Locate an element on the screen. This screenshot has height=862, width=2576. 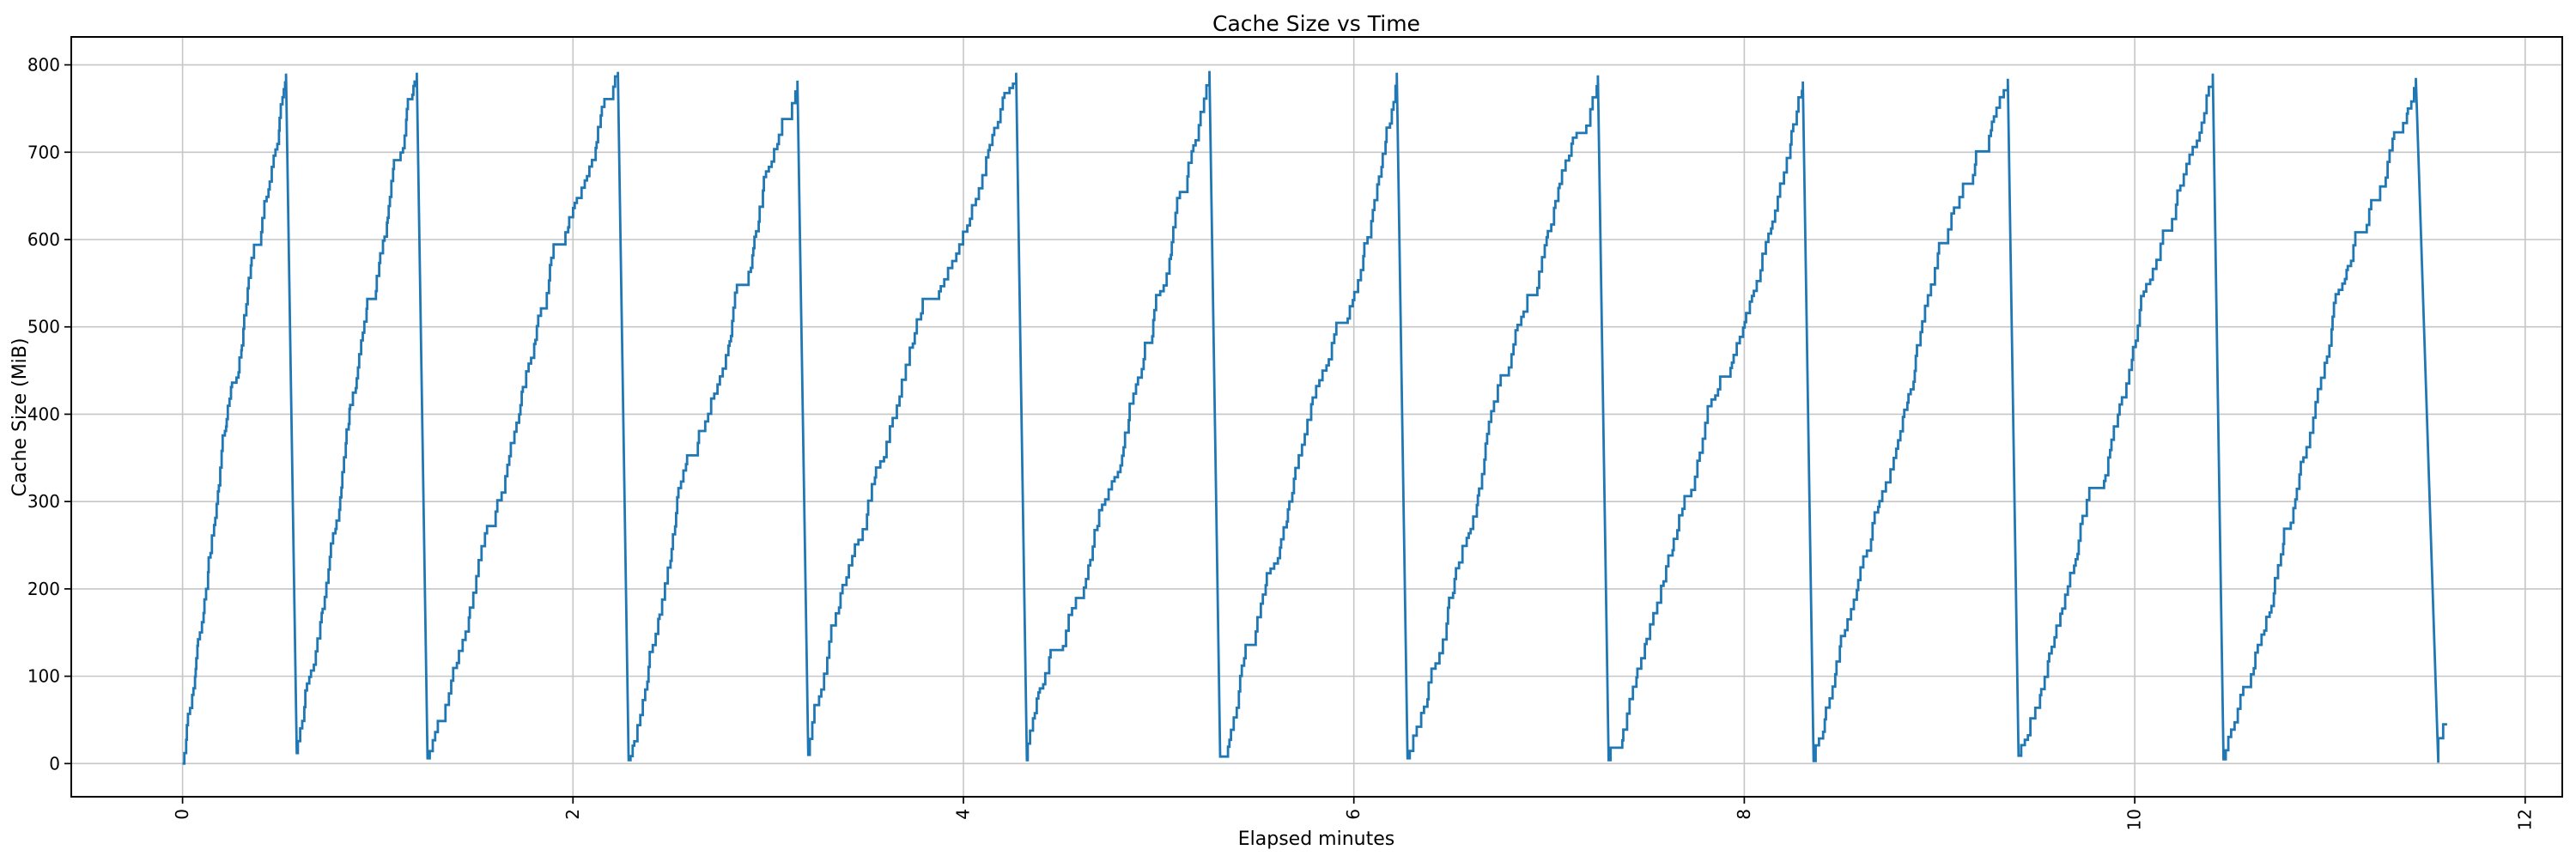
x-axis-label: Elapsed minutes is located at coordinates (1316, 839).